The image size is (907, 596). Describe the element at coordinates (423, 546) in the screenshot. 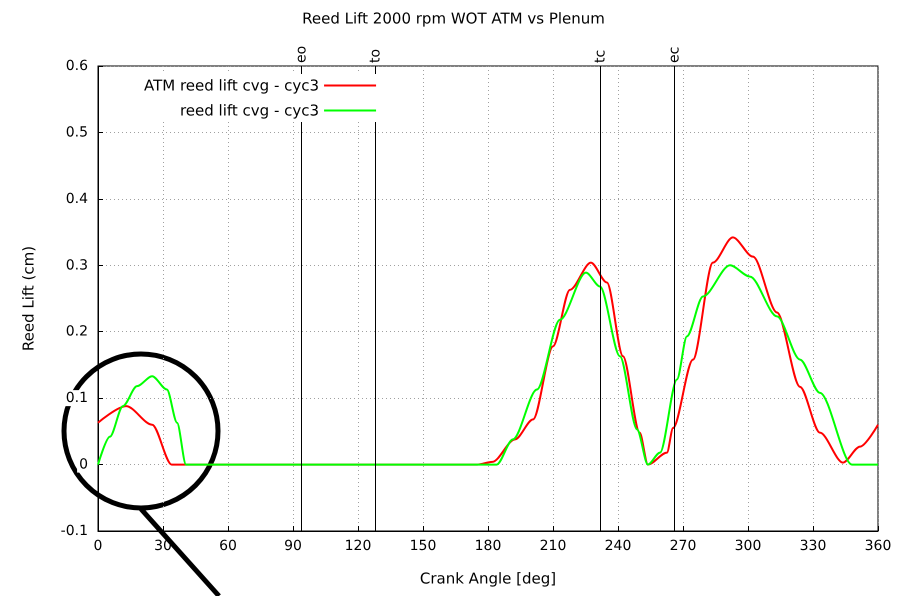

I see `x-tick-label: 150` at that location.